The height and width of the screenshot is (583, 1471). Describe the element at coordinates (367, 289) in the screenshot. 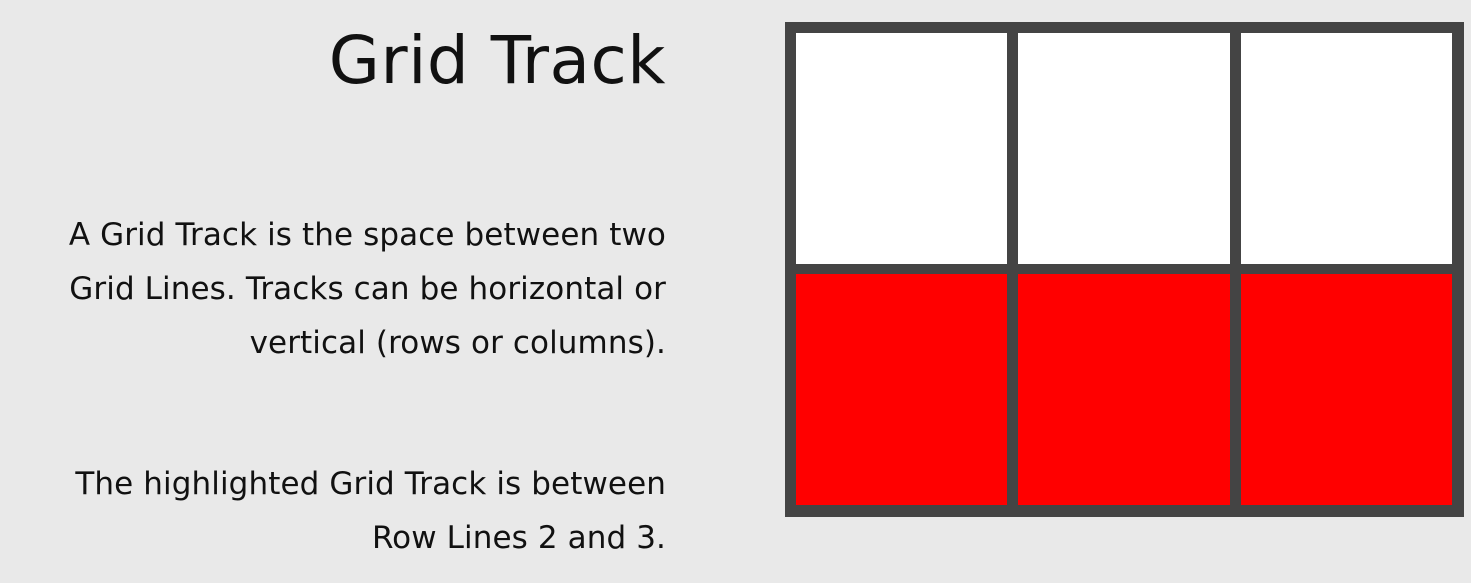

I see `description-line: Grid Lines. Tracks can be horizontal or` at that location.